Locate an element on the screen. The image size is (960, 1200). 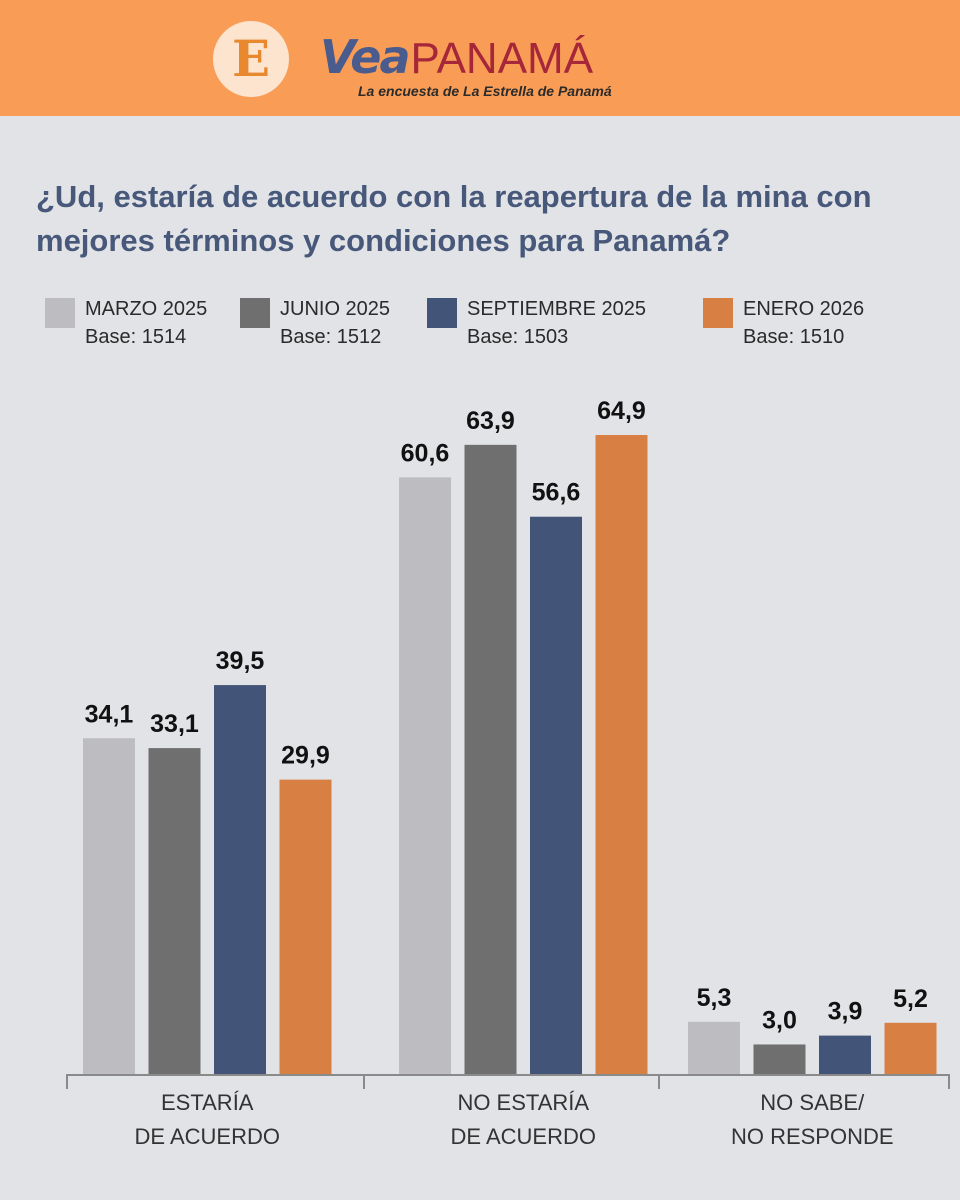
legend-base: Base: 1503 is located at coordinates (518, 337).